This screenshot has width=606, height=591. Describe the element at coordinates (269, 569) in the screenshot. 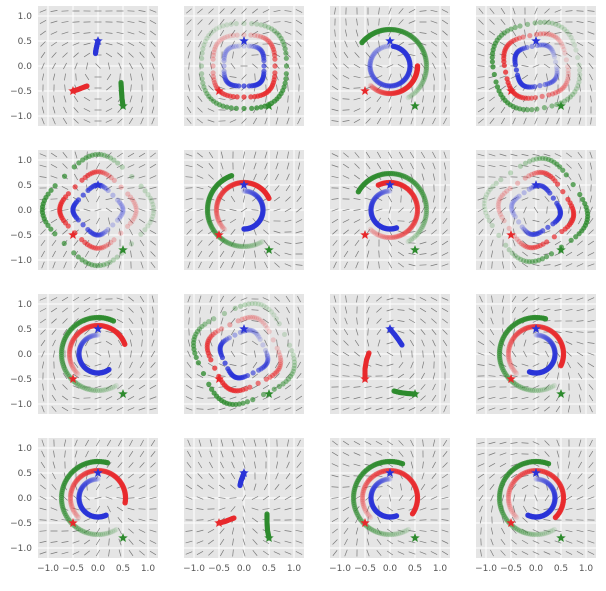

I see `x-tick-label: 0.5` at that location.